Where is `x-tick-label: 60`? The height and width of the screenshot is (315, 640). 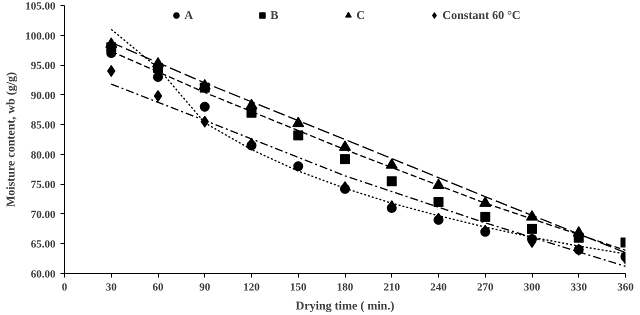 x-tick-label: 60 is located at coordinates (158, 288).